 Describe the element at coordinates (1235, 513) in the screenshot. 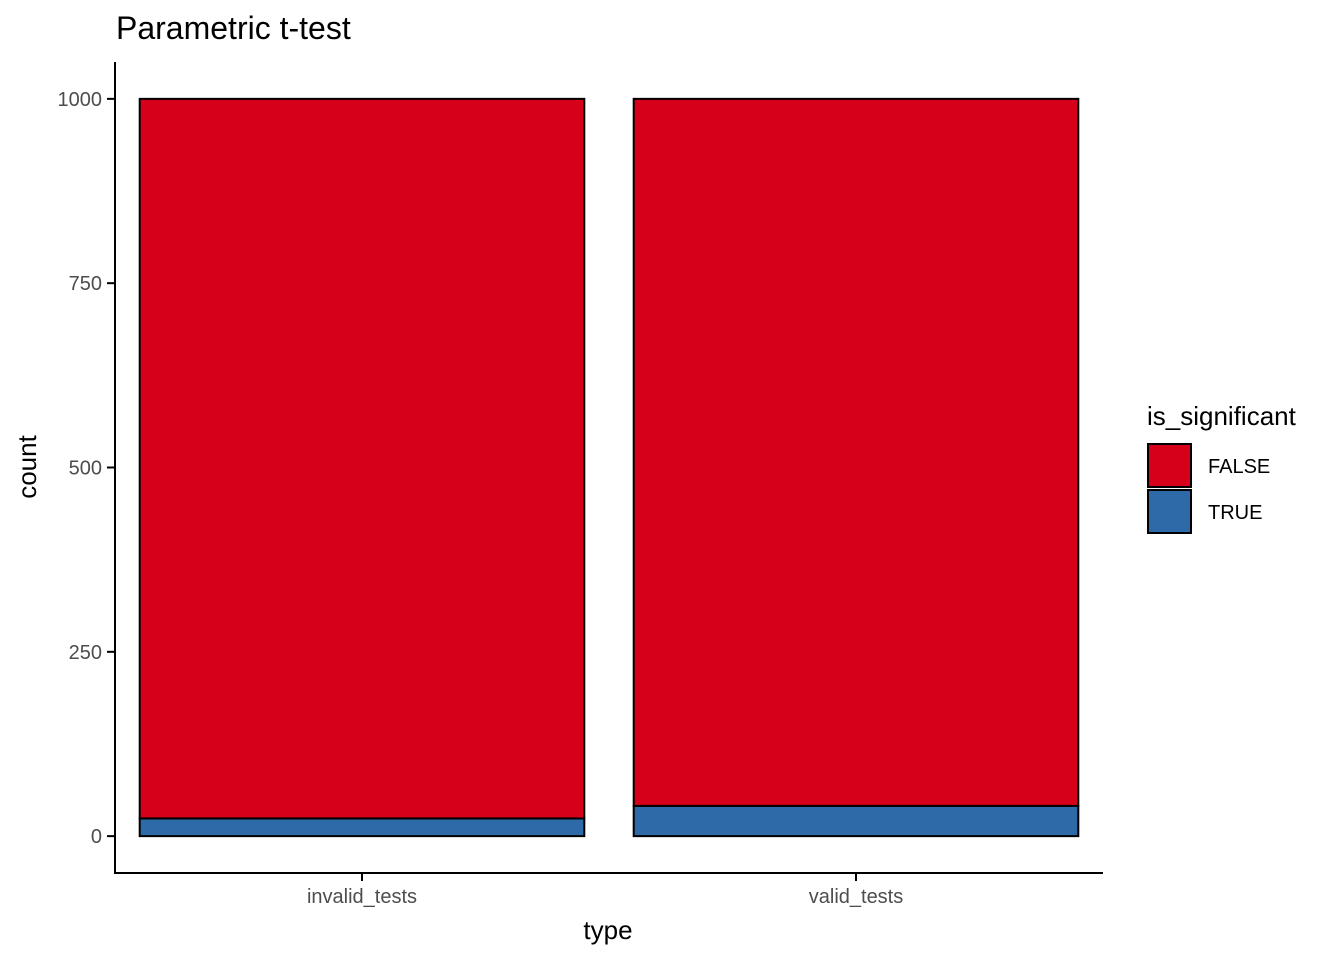

I see `legend-label-true: TRUE` at that location.